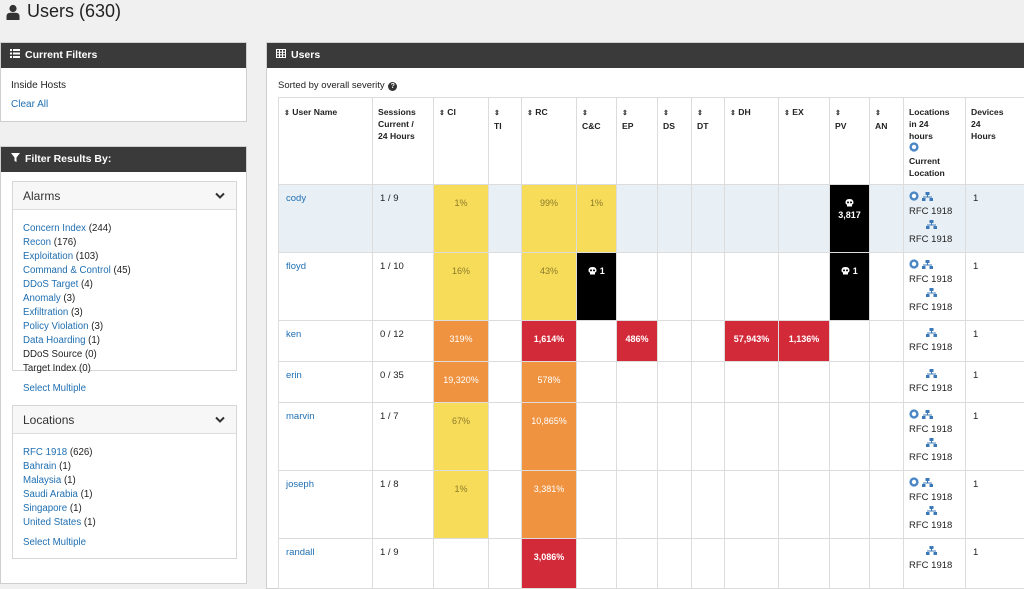 The image size is (1024, 589). Describe the element at coordinates (124, 341) in the screenshot. I see `alarm-filter-item: Data Hoarding (1)` at that location.